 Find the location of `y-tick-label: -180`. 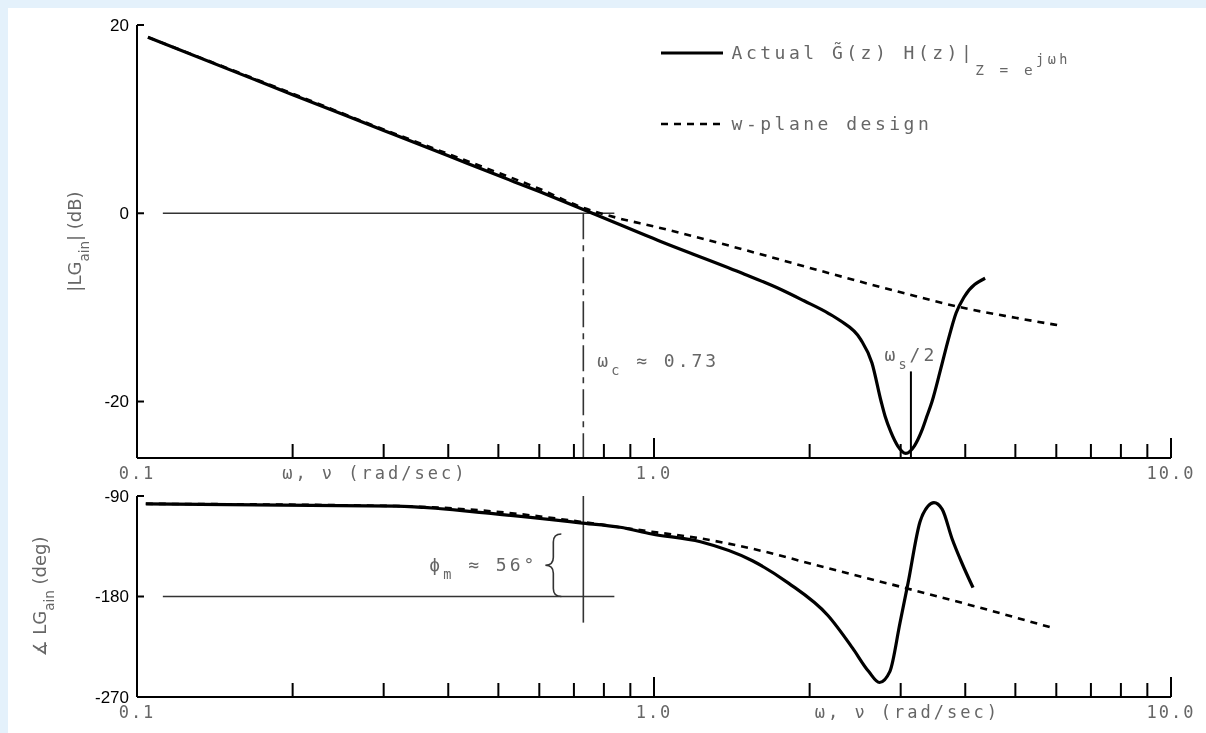

y-tick-label: -180 is located at coordinates (111, 597).